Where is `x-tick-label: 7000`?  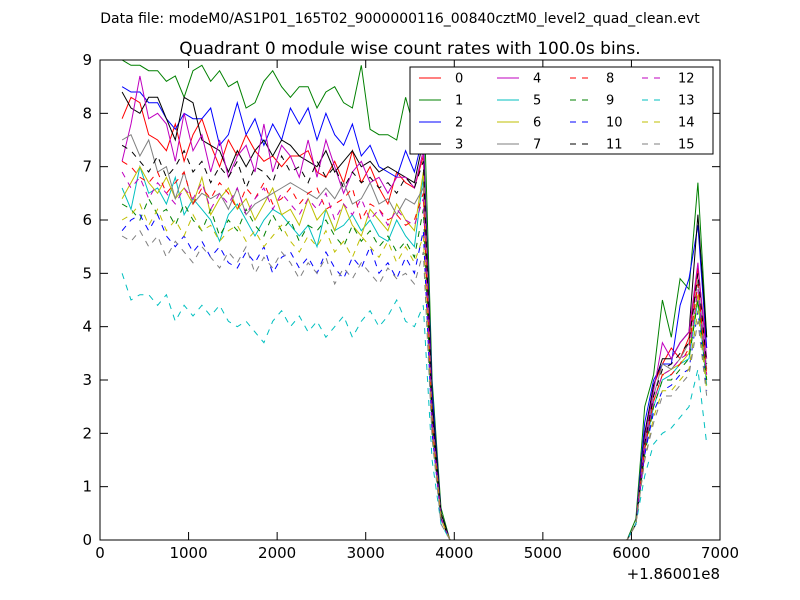
x-tick-label: 7000 is located at coordinates (720, 553).